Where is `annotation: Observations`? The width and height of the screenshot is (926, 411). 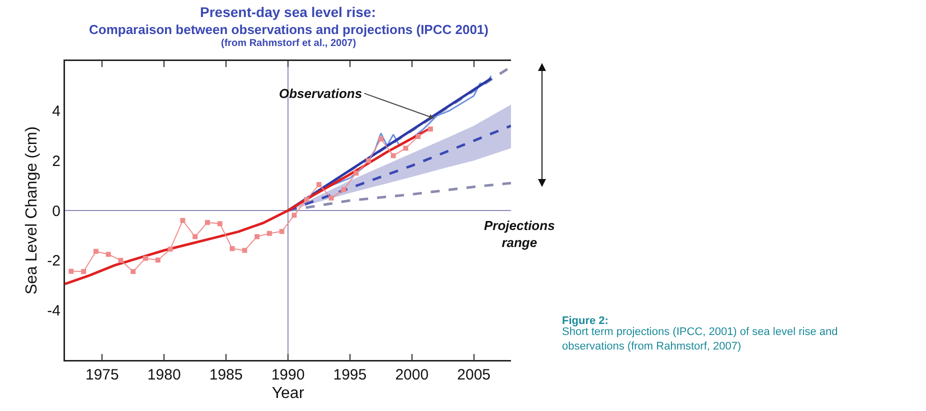 annotation: Observations is located at coordinates (320, 93).